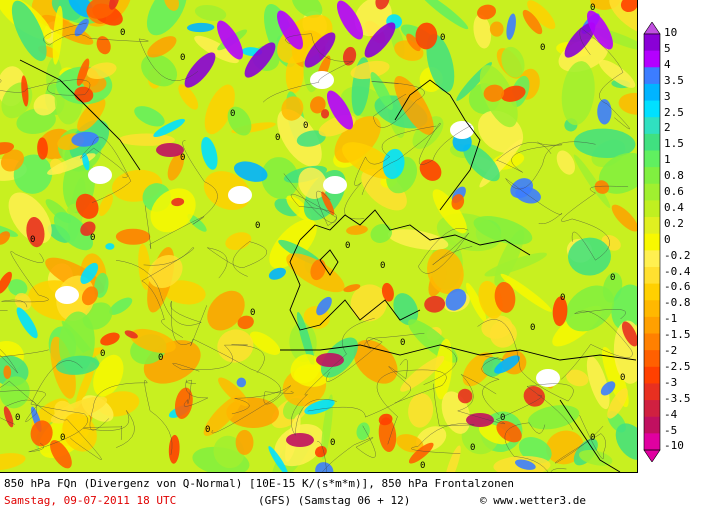 Image resolution: width=704 pixels, height=513 pixels. Describe the element at coordinates (652, 456) in the screenshot. I see `legend-min-arrow` at that location.